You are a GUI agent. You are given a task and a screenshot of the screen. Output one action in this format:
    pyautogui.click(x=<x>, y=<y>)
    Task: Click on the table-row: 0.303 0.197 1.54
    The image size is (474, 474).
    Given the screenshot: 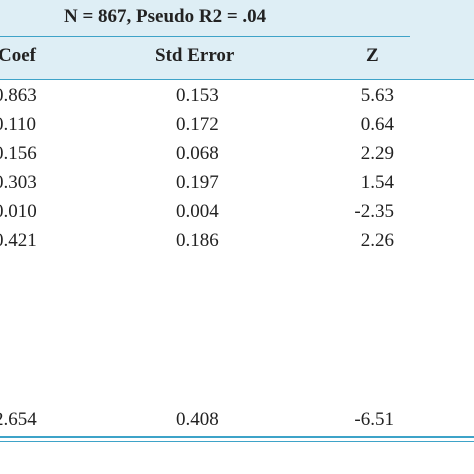 What is the action you would take?
    pyautogui.click(x=237, y=185)
    